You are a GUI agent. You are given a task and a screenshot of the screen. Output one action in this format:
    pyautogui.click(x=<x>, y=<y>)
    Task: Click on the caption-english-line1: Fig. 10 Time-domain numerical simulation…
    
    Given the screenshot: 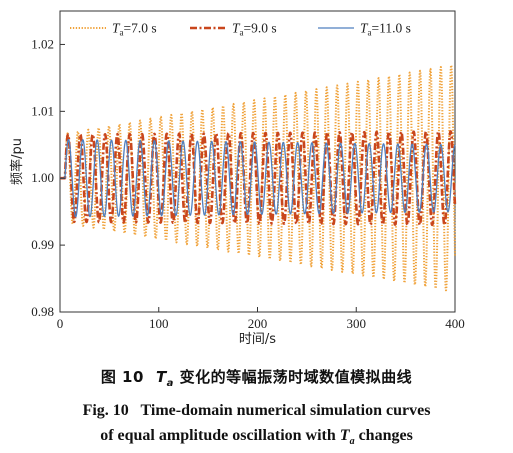 What is the action you would take?
    pyautogui.click(x=256, y=410)
    